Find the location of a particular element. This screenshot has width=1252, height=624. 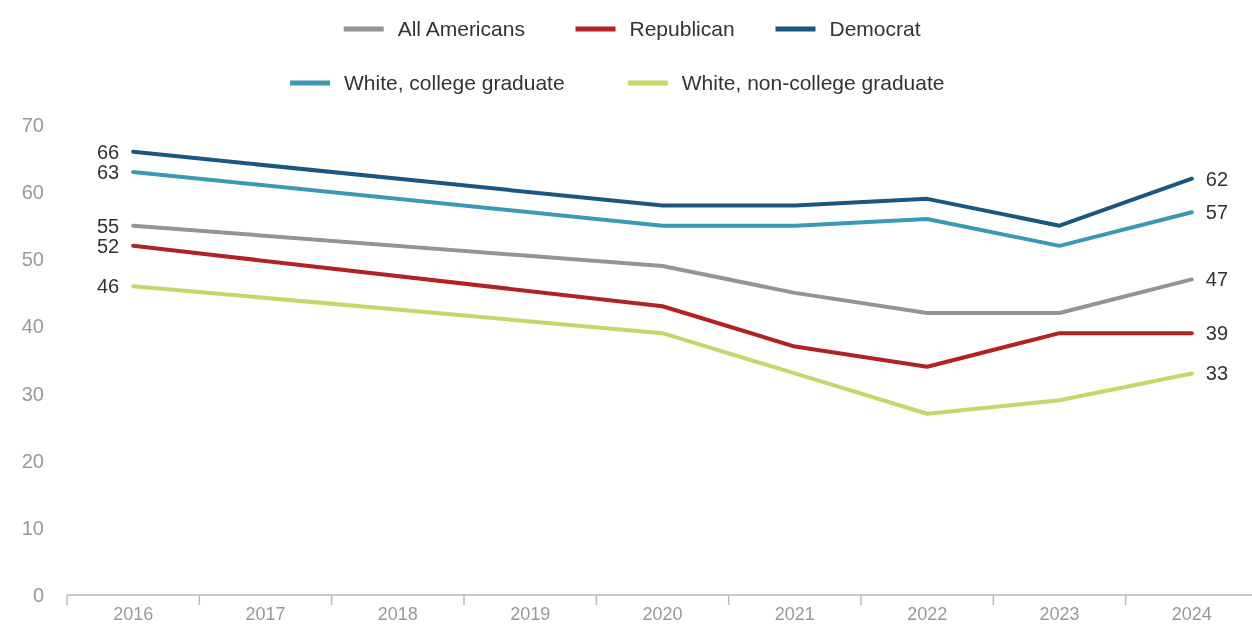

x-tick-label: 2021 is located at coordinates (794, 614).